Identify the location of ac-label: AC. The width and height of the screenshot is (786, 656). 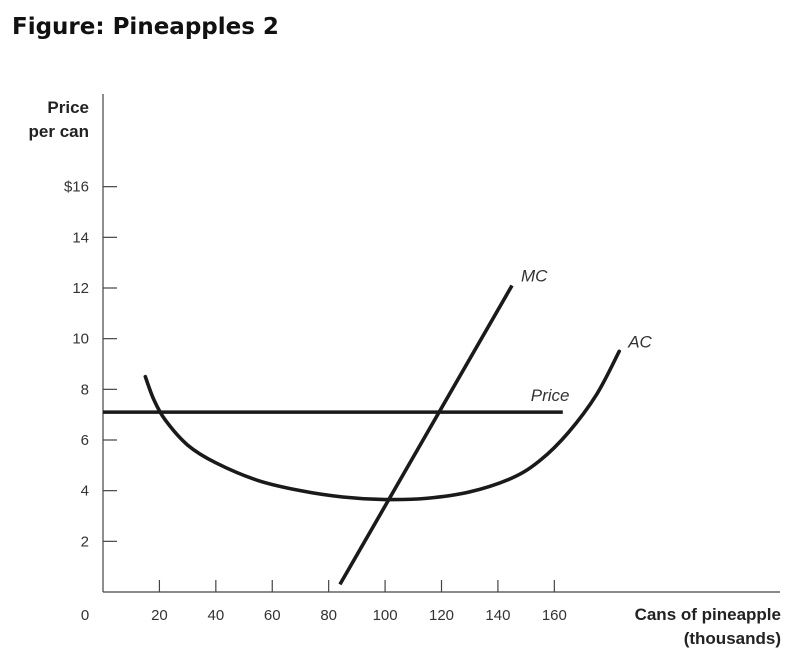
(639, 341).